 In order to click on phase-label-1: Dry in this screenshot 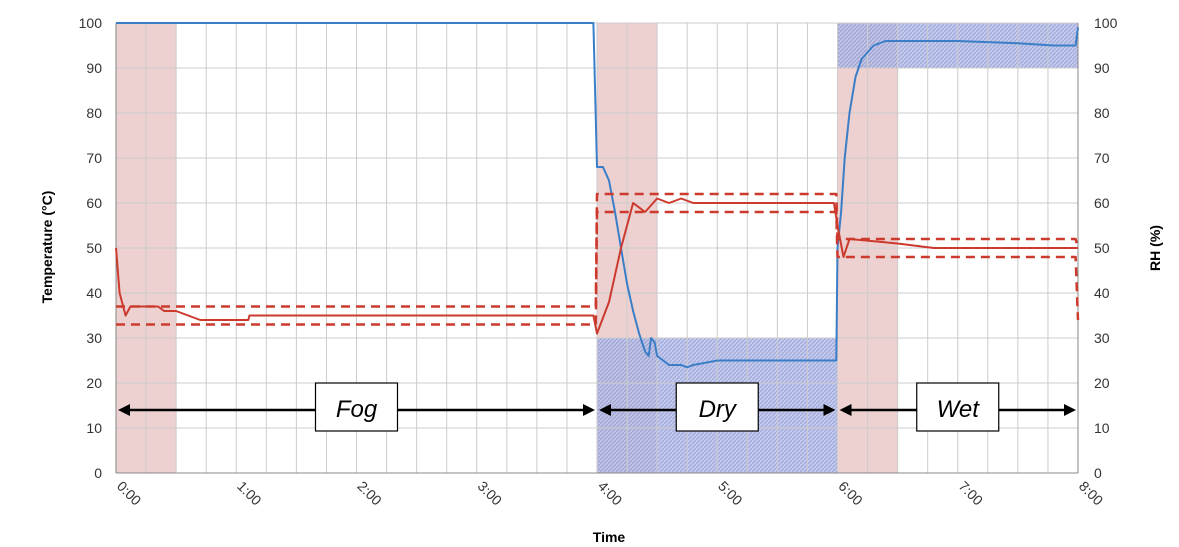, I will do `click(718, 409)`.